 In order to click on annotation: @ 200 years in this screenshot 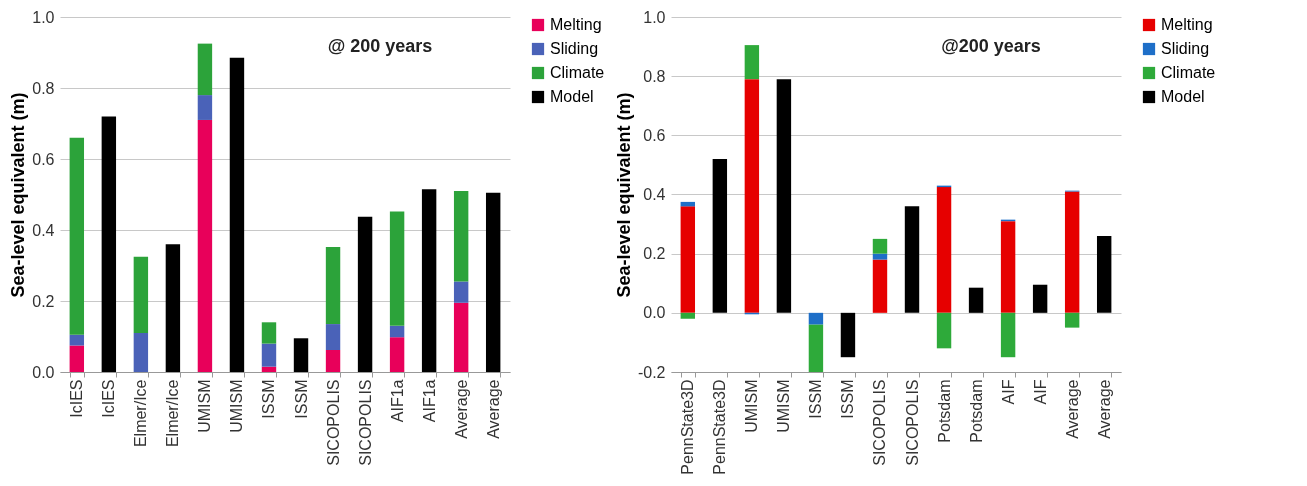, I will do `click(380, 46)`.